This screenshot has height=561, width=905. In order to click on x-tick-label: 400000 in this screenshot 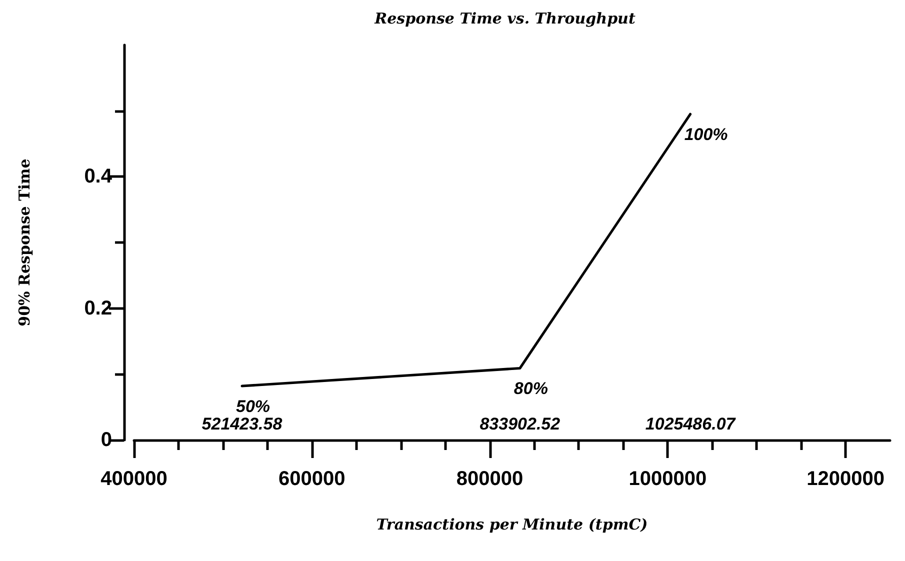, I will do `click(134, 479)`.